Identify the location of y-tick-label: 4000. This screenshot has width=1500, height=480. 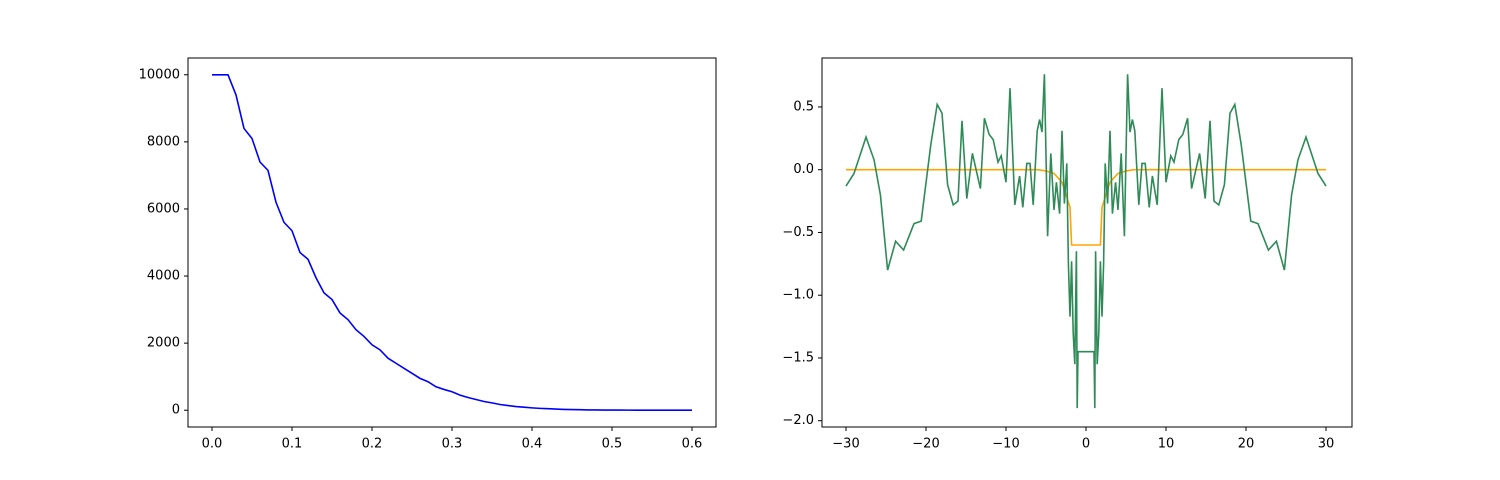
(163, 276).